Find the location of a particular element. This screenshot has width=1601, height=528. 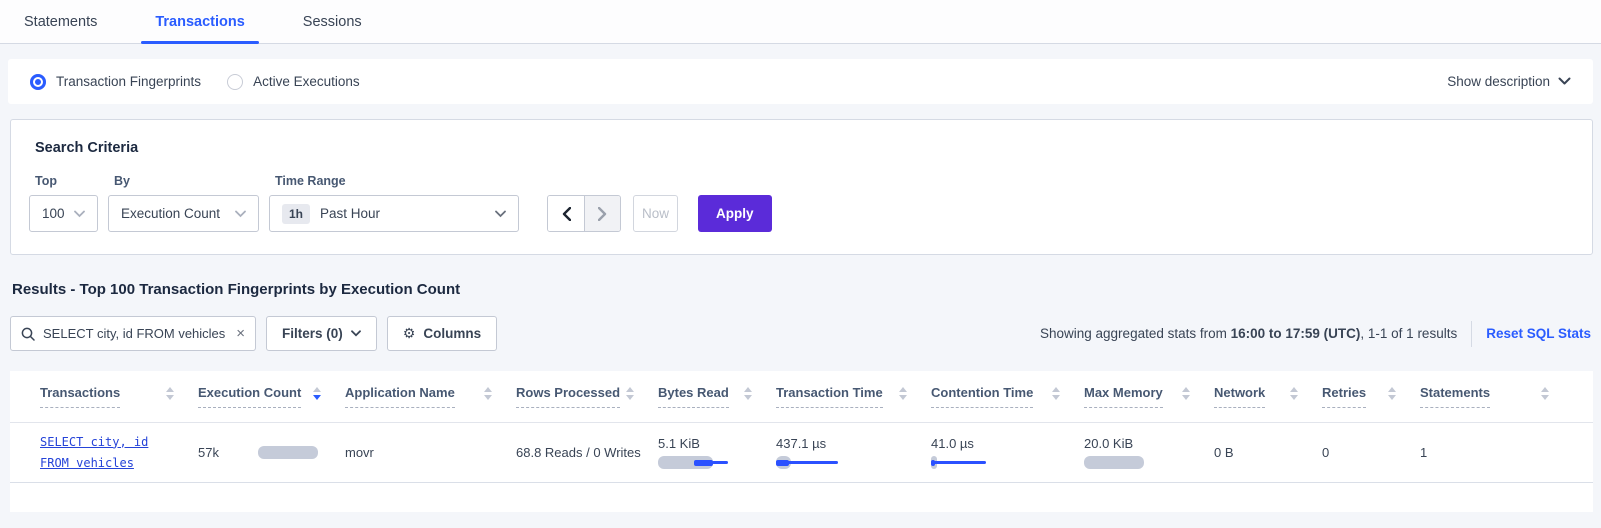

stats-prefix: Showing aggregated stats from is located at coordinates (1135, 333).